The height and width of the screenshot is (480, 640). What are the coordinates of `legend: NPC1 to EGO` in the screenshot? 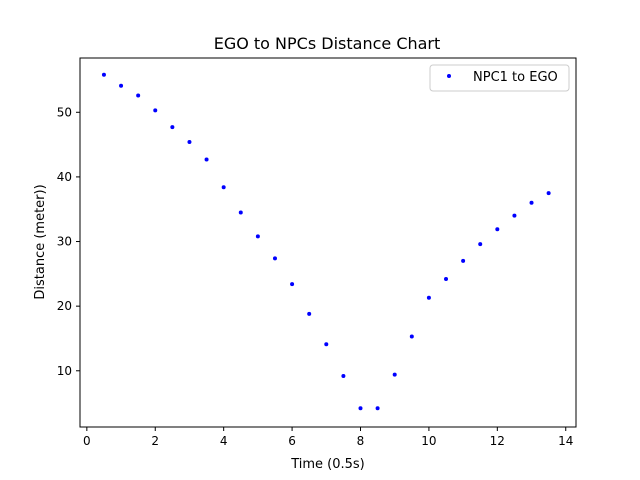 It's located at (499, 78).